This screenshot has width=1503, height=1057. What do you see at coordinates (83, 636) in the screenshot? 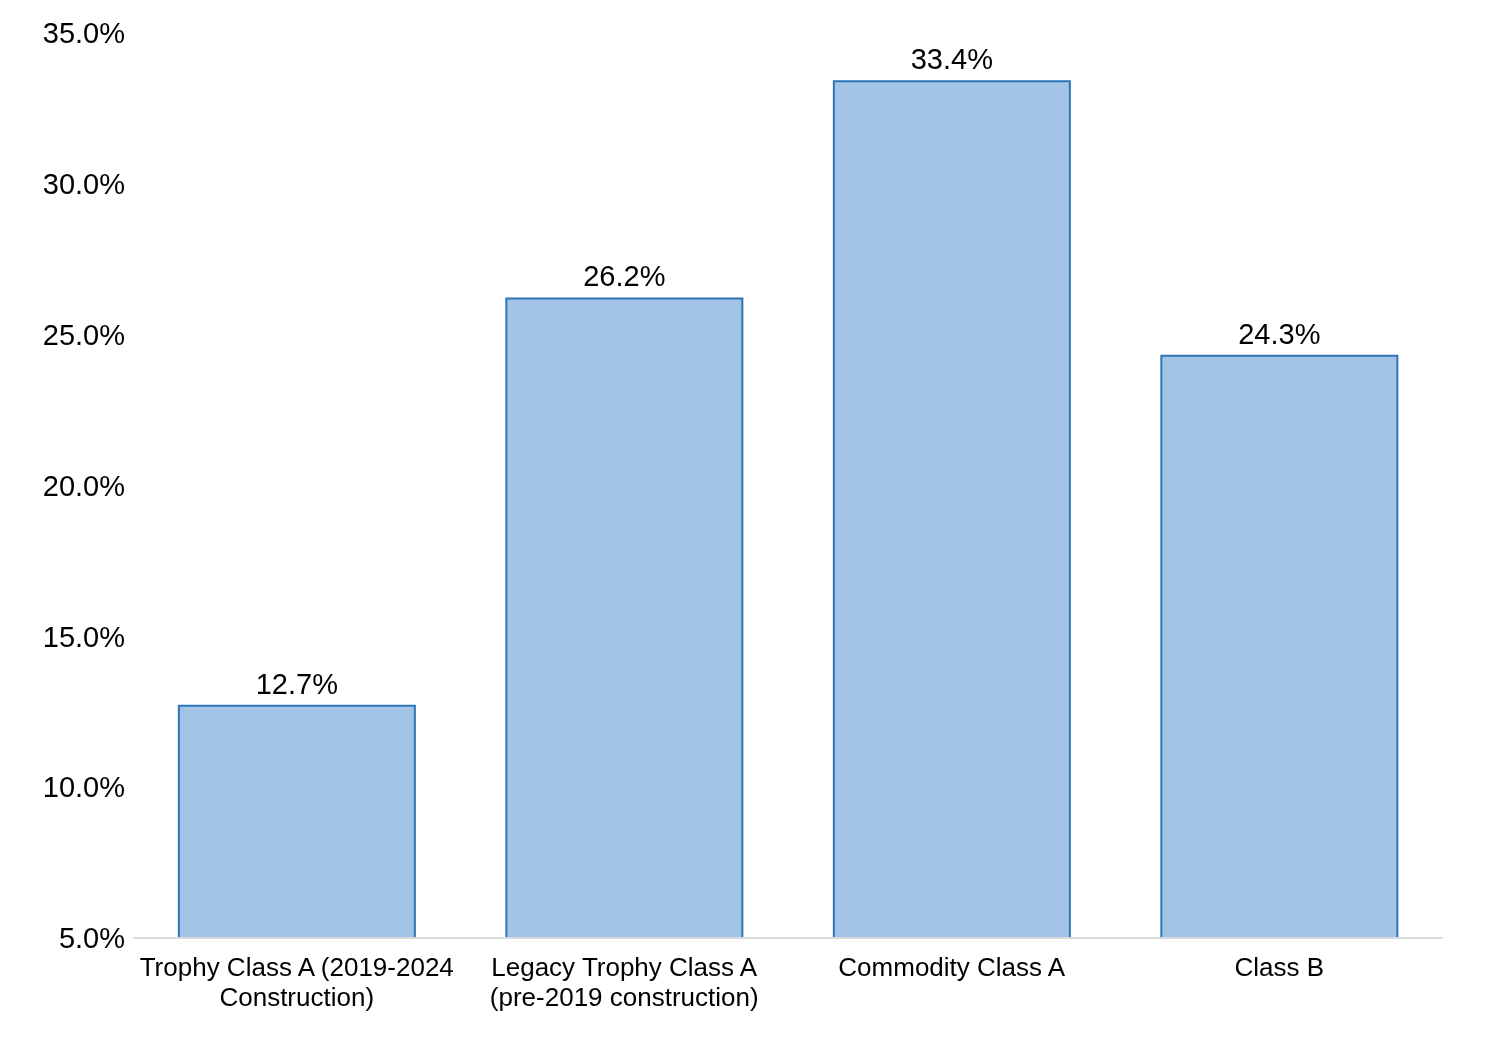
I see `y-tick-label: 15.0%` at bounding box center [83, 636].